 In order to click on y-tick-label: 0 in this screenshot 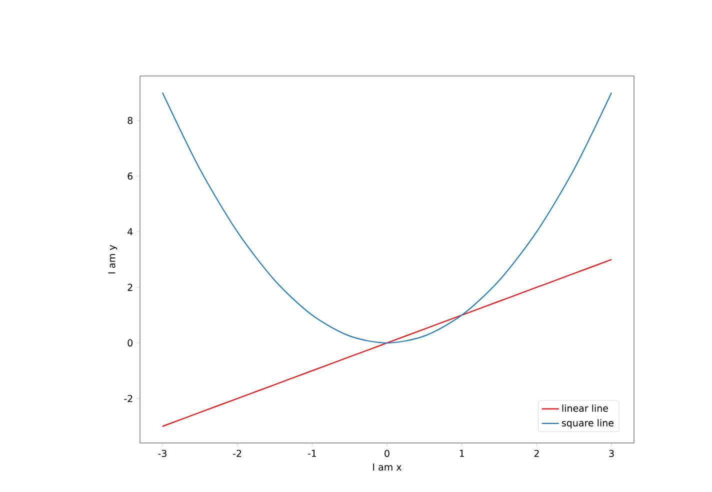, I will do `click(130, 342)`.